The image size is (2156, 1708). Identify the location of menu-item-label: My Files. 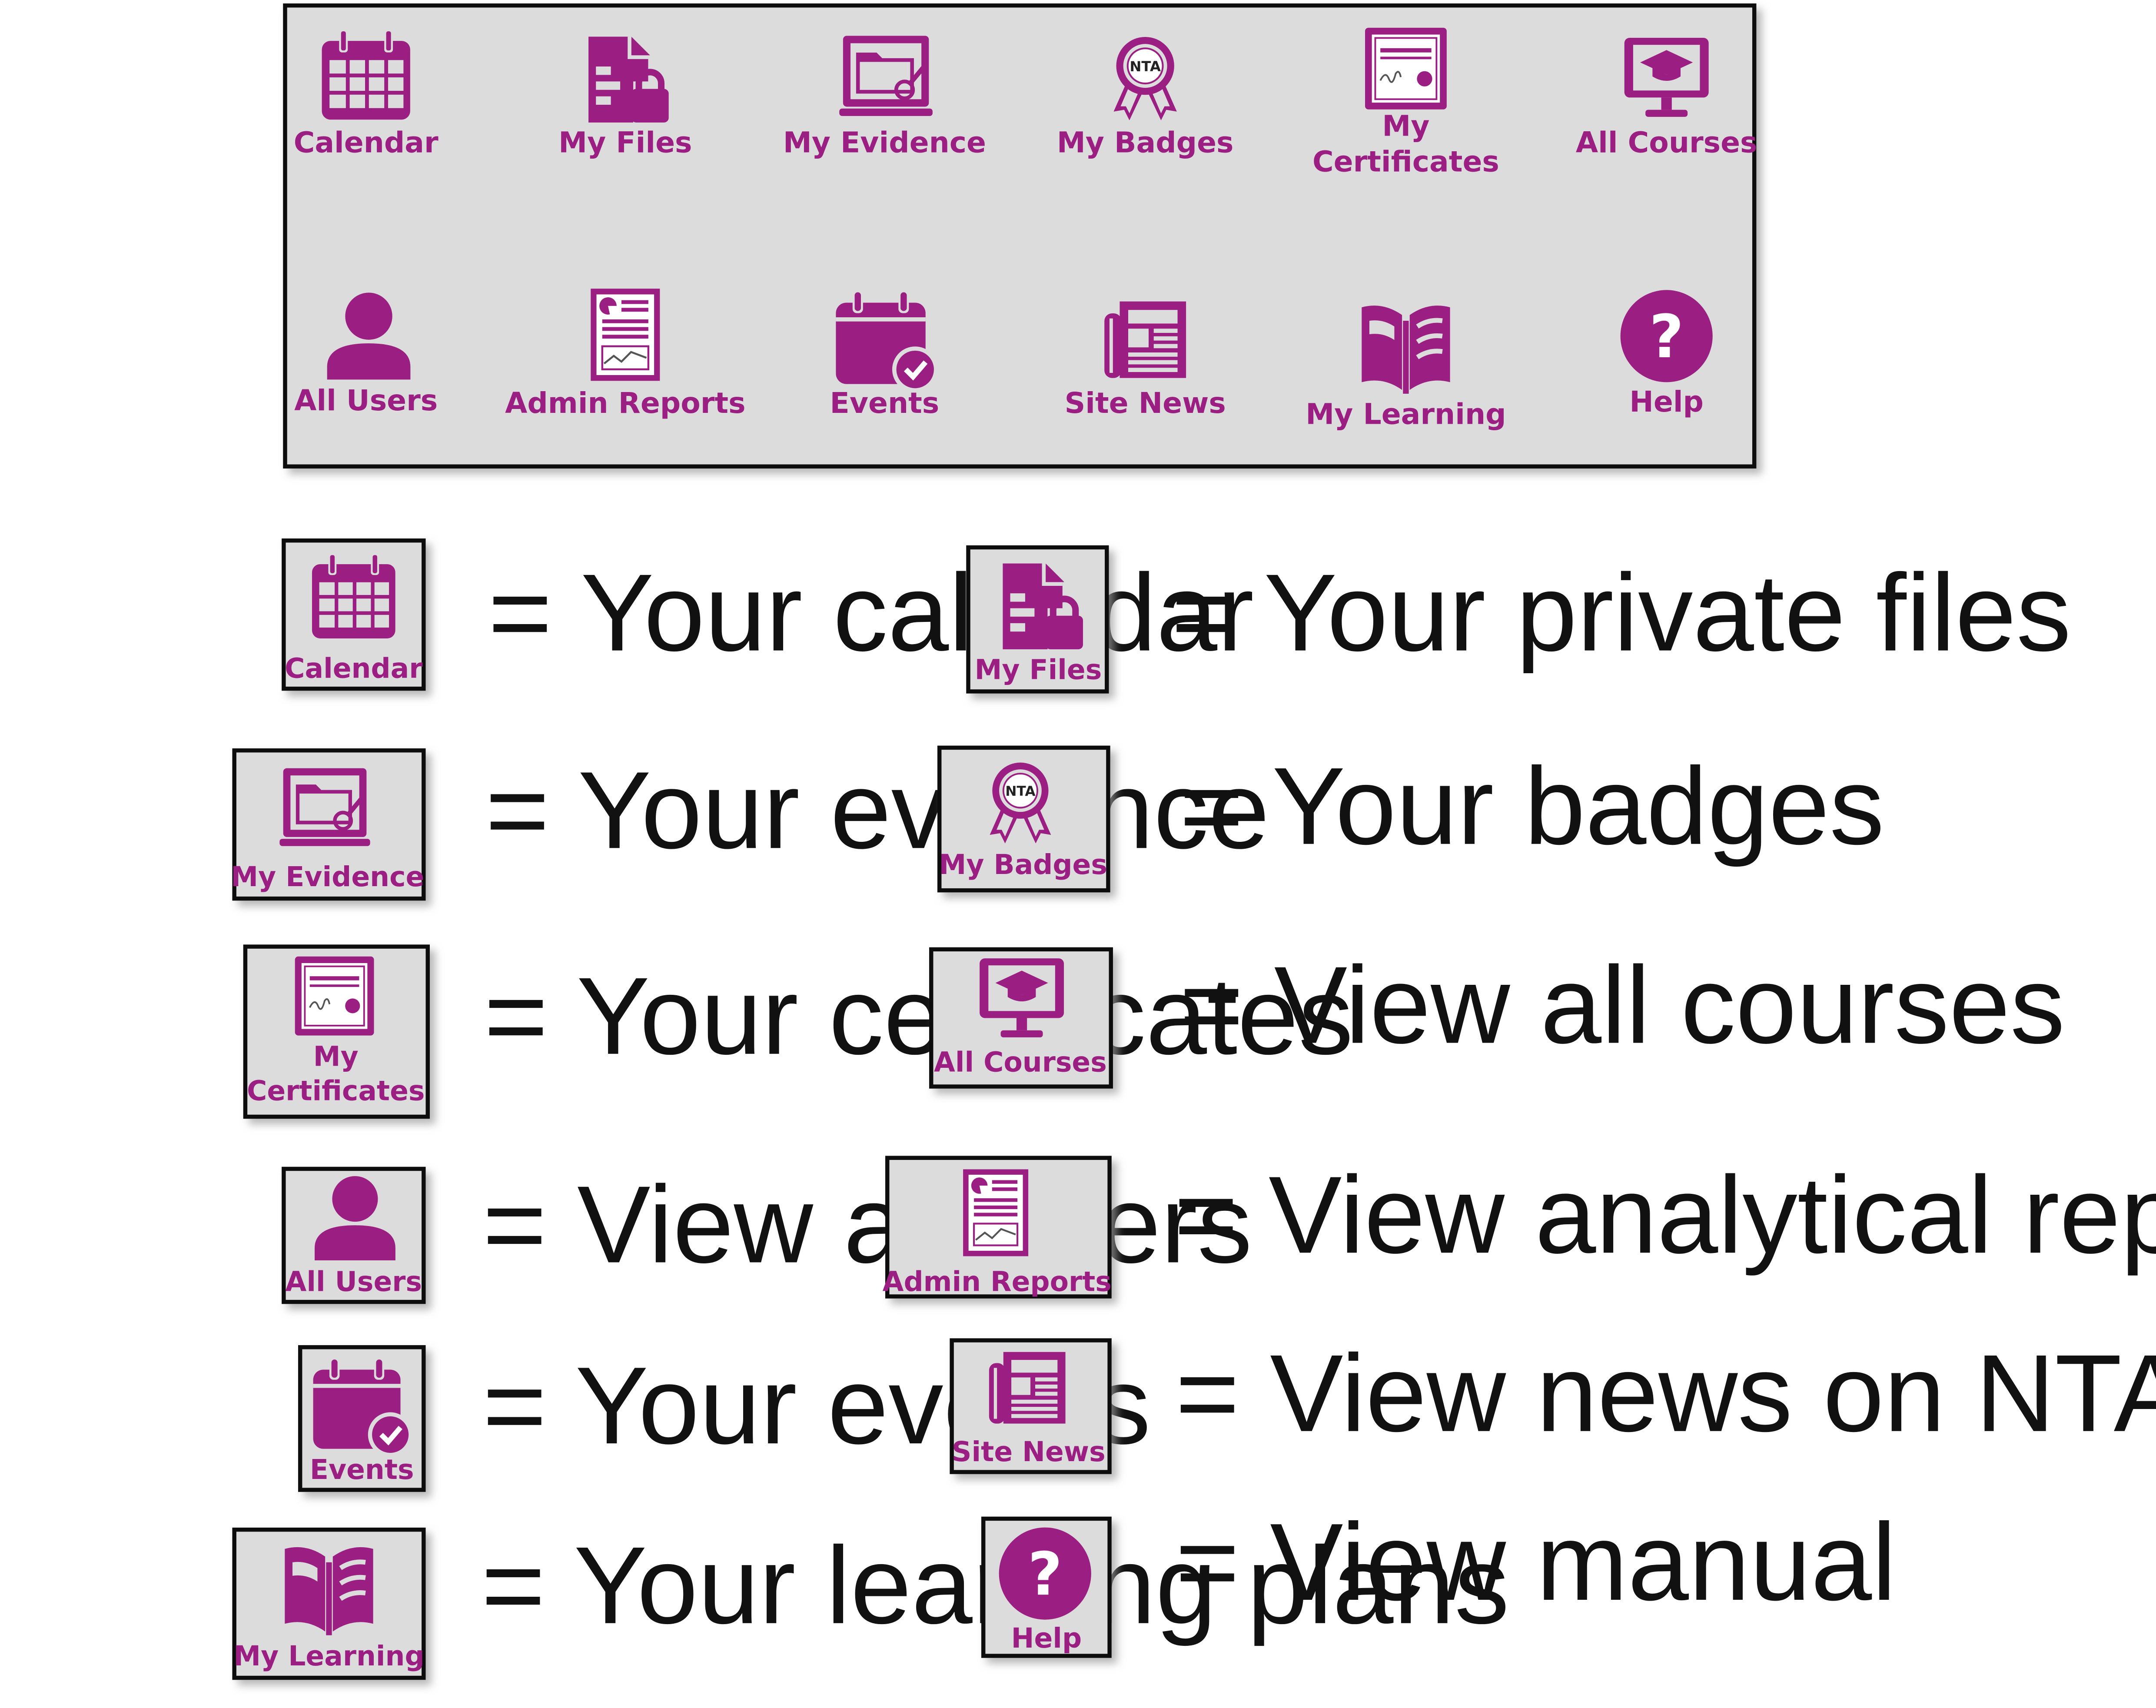
(625, 142).